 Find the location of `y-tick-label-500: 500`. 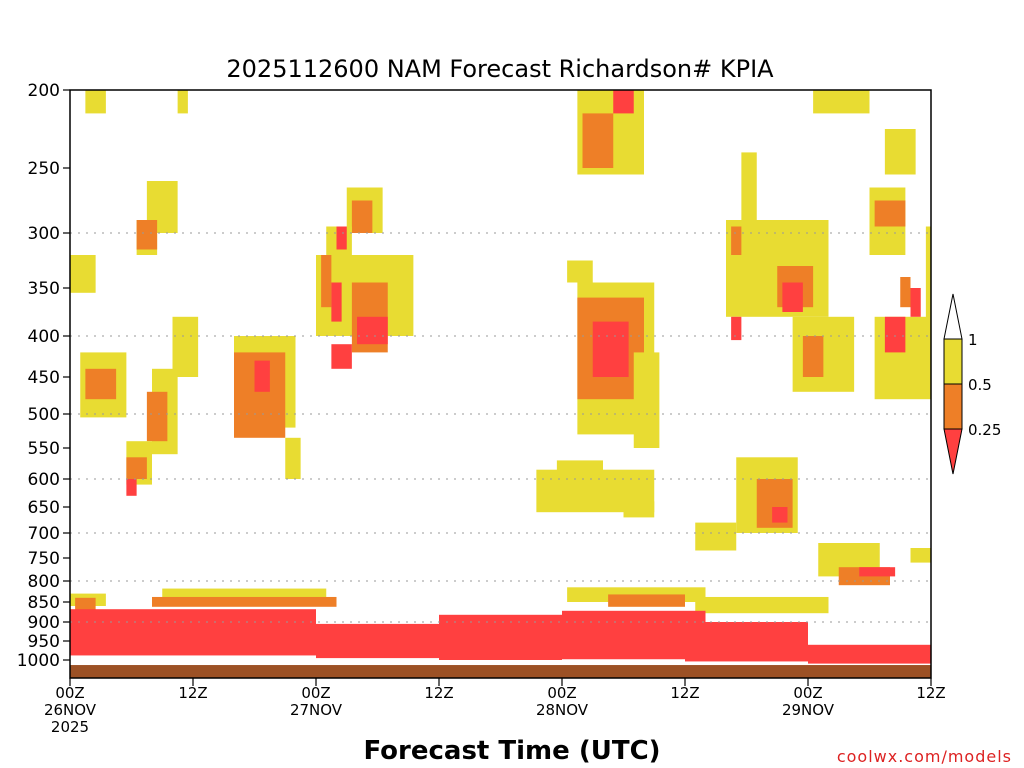

y-tick-label-500: 500 is located at coordinates (44, 415).